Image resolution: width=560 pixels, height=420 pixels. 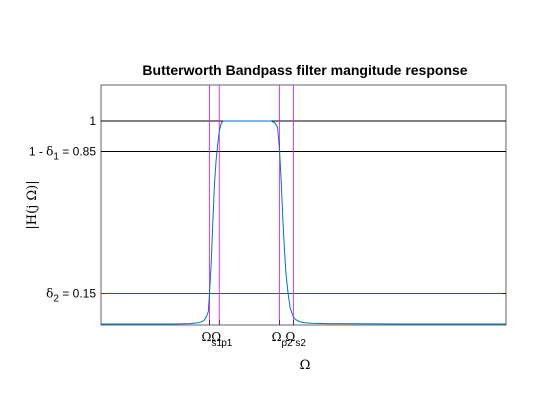 I want to click on x-tick-label-s2: Ωs2, so click(x=295, y=339).